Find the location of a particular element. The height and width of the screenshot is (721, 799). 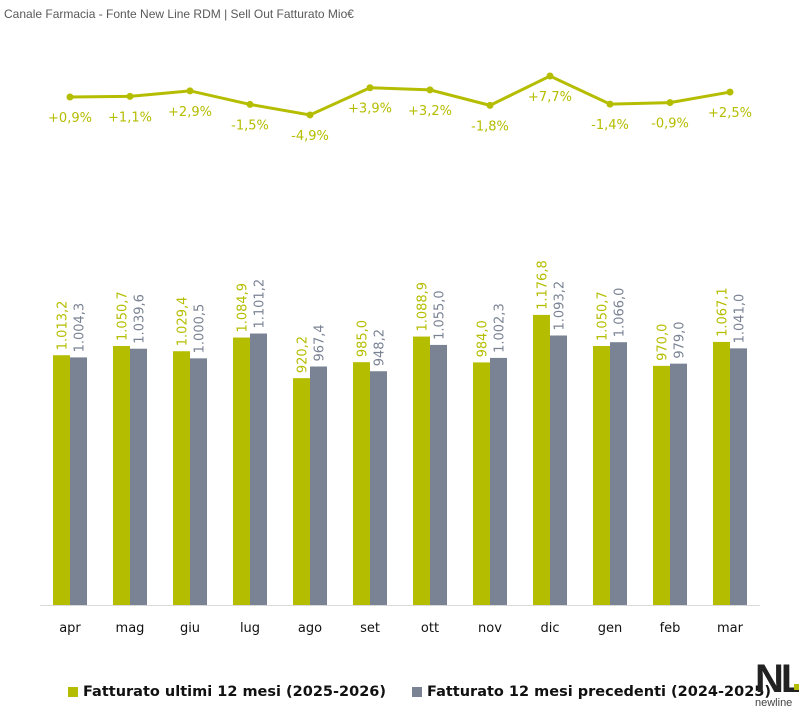

svg-text: NL is located at coordinates (777, 679).